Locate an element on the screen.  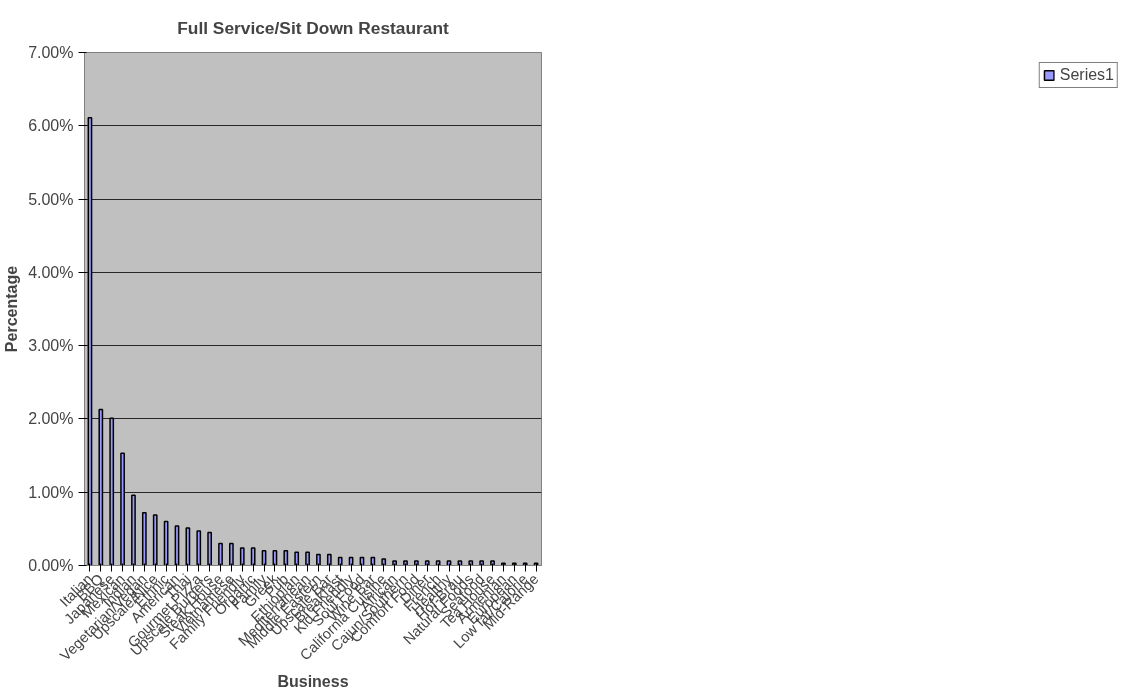
x-axis-title: Business is located at coordinates (313, 681).